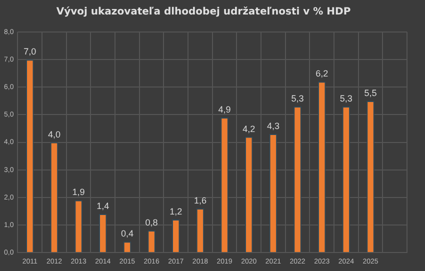  What do you see at coordinates (151, 223) in the screenshot?
I see `data-label: 0,8` at bounding box center [151, 223].